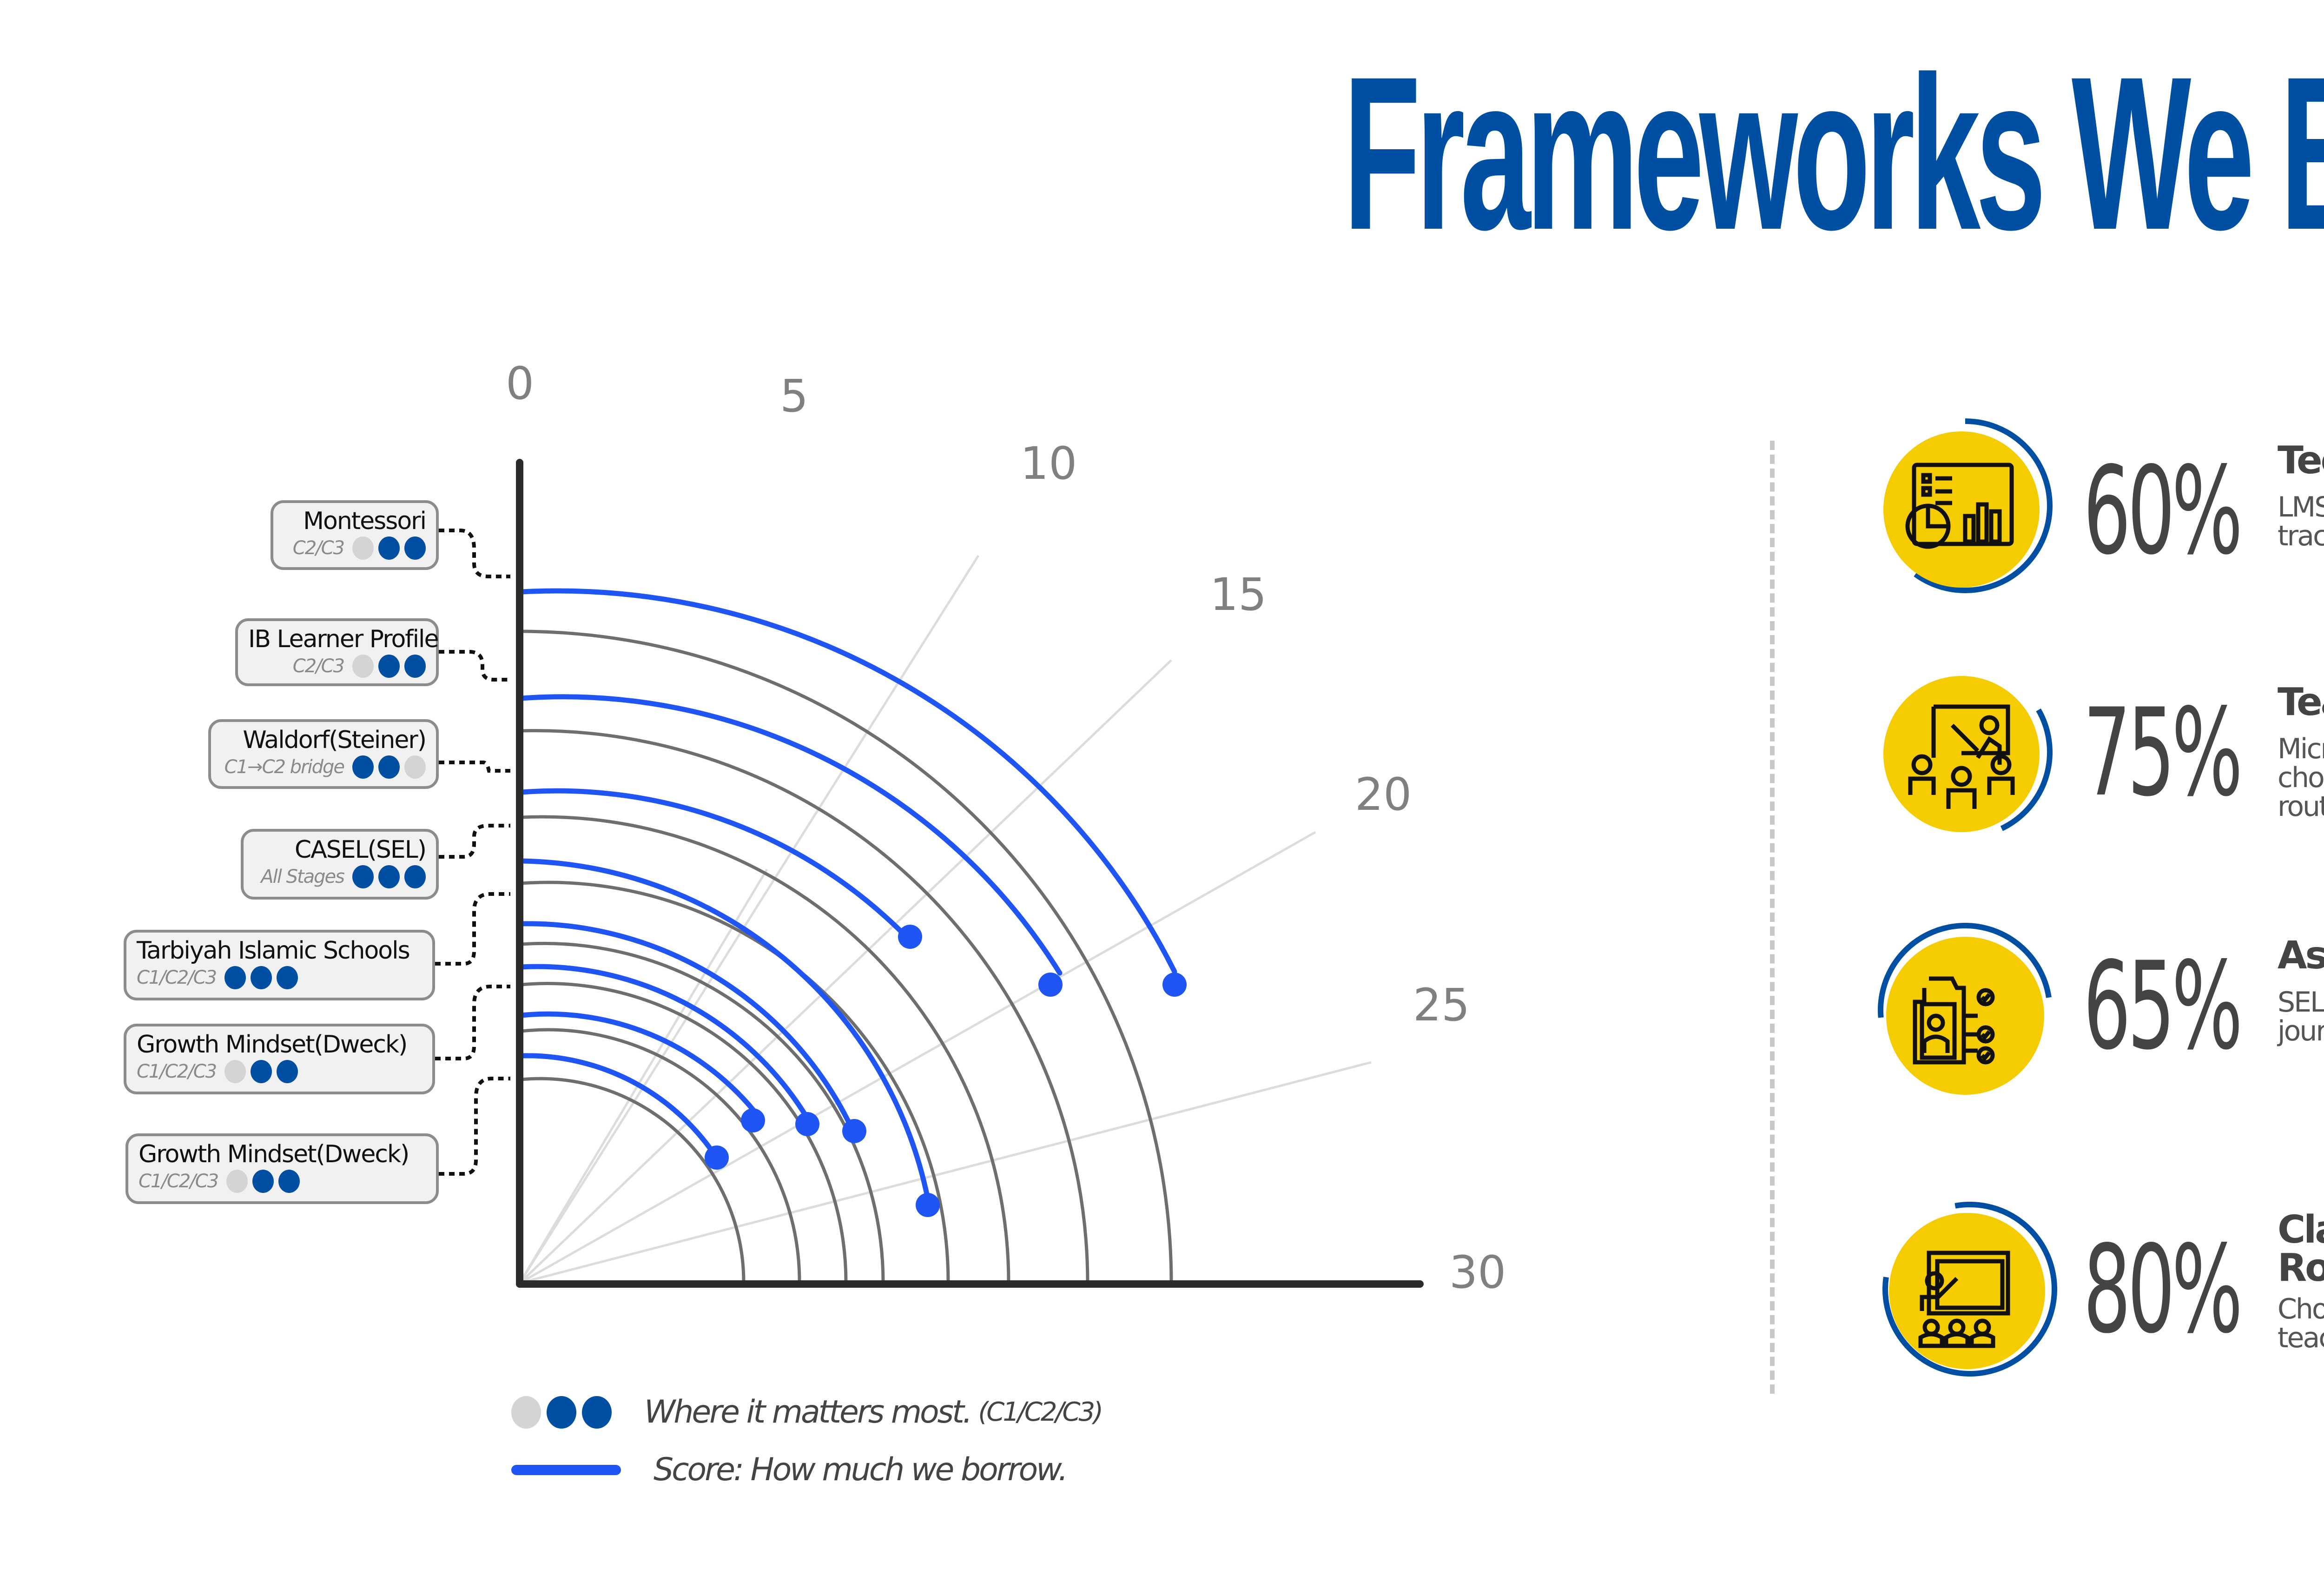 The image size is (2324, 1569). I want to click on legend-dots-label: Where it matters most., so click(808, 1412).